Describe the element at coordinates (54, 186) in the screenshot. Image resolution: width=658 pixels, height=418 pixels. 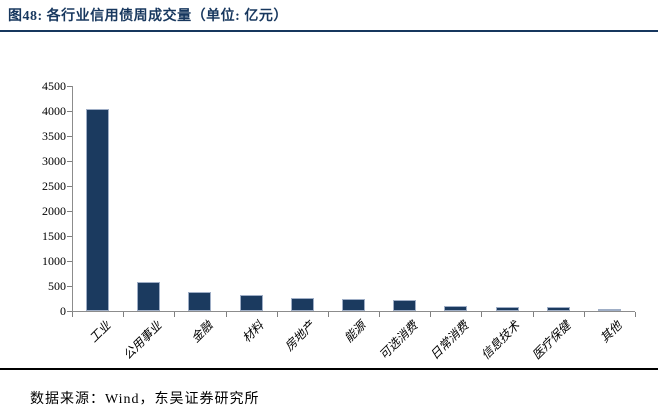
I see `y-axis-label: 2500` at that location.